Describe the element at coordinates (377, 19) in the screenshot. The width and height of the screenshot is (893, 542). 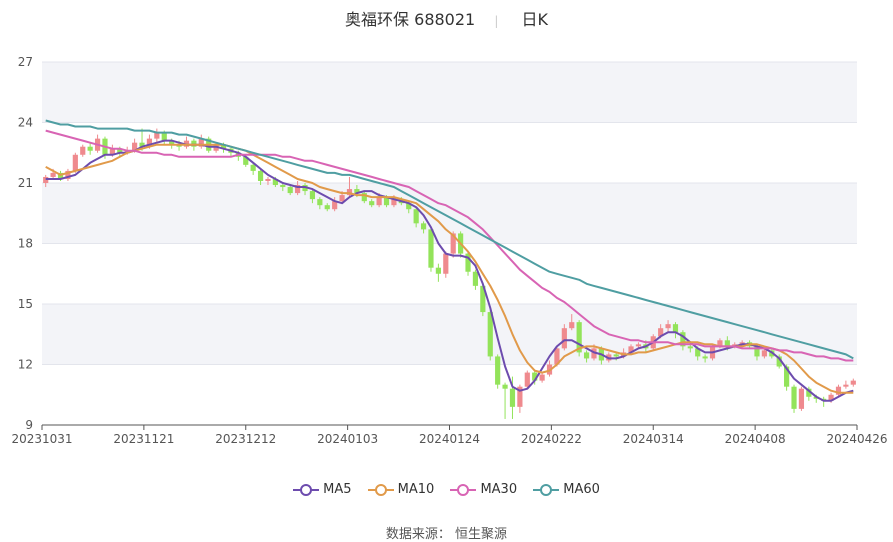
I see `stock-name: 奥福环保` at that location.